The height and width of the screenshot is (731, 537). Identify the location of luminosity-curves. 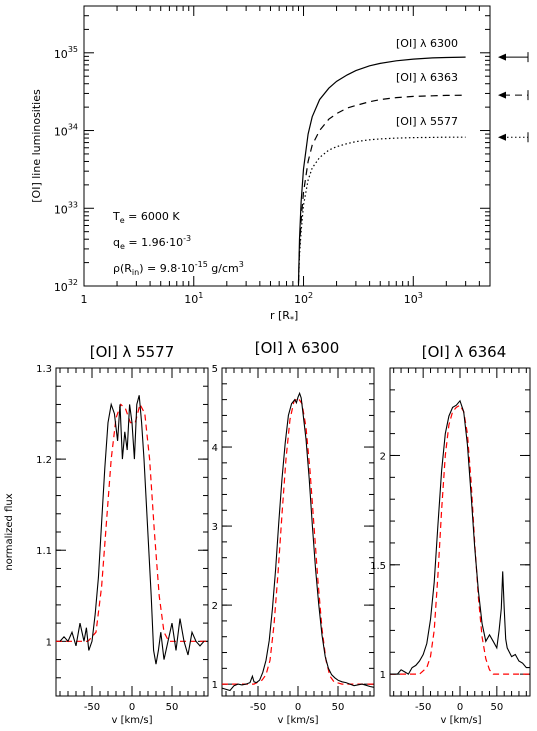
(381, 170).